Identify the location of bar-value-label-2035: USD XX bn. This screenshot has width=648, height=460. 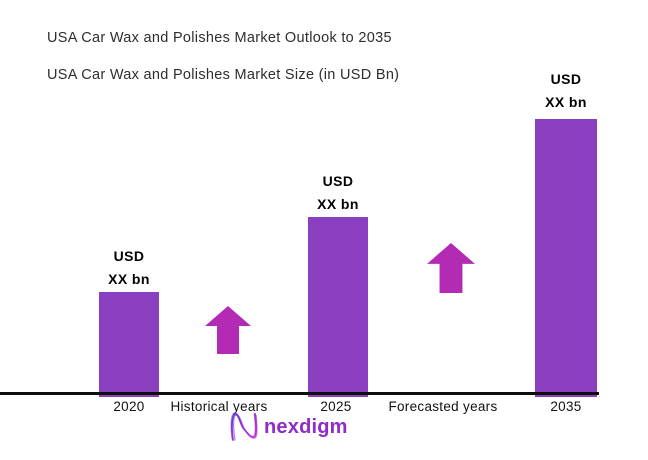
(566, 91).